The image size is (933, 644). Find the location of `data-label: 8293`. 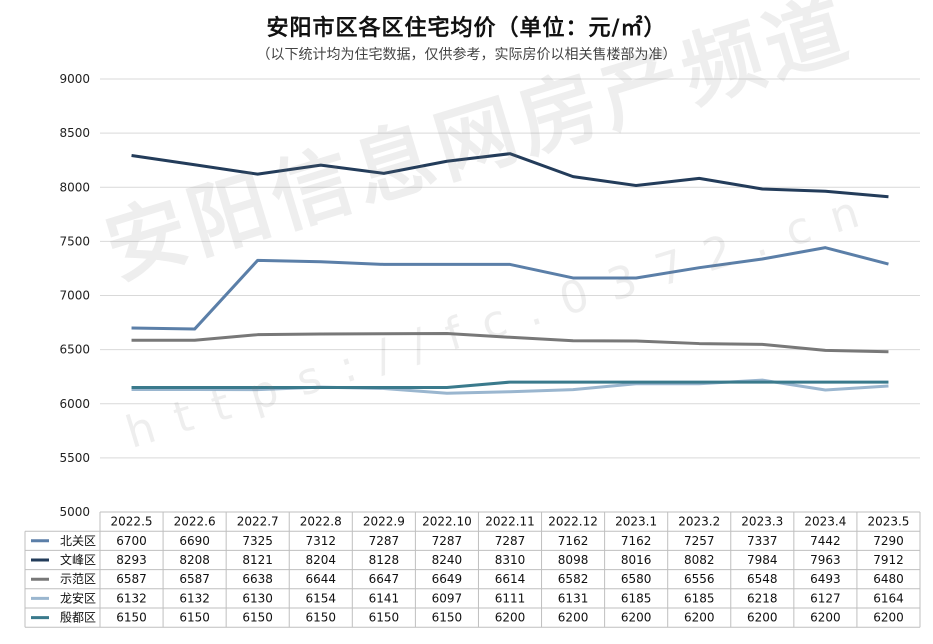

data-label: 8293 is located at coordinates (131, 560).